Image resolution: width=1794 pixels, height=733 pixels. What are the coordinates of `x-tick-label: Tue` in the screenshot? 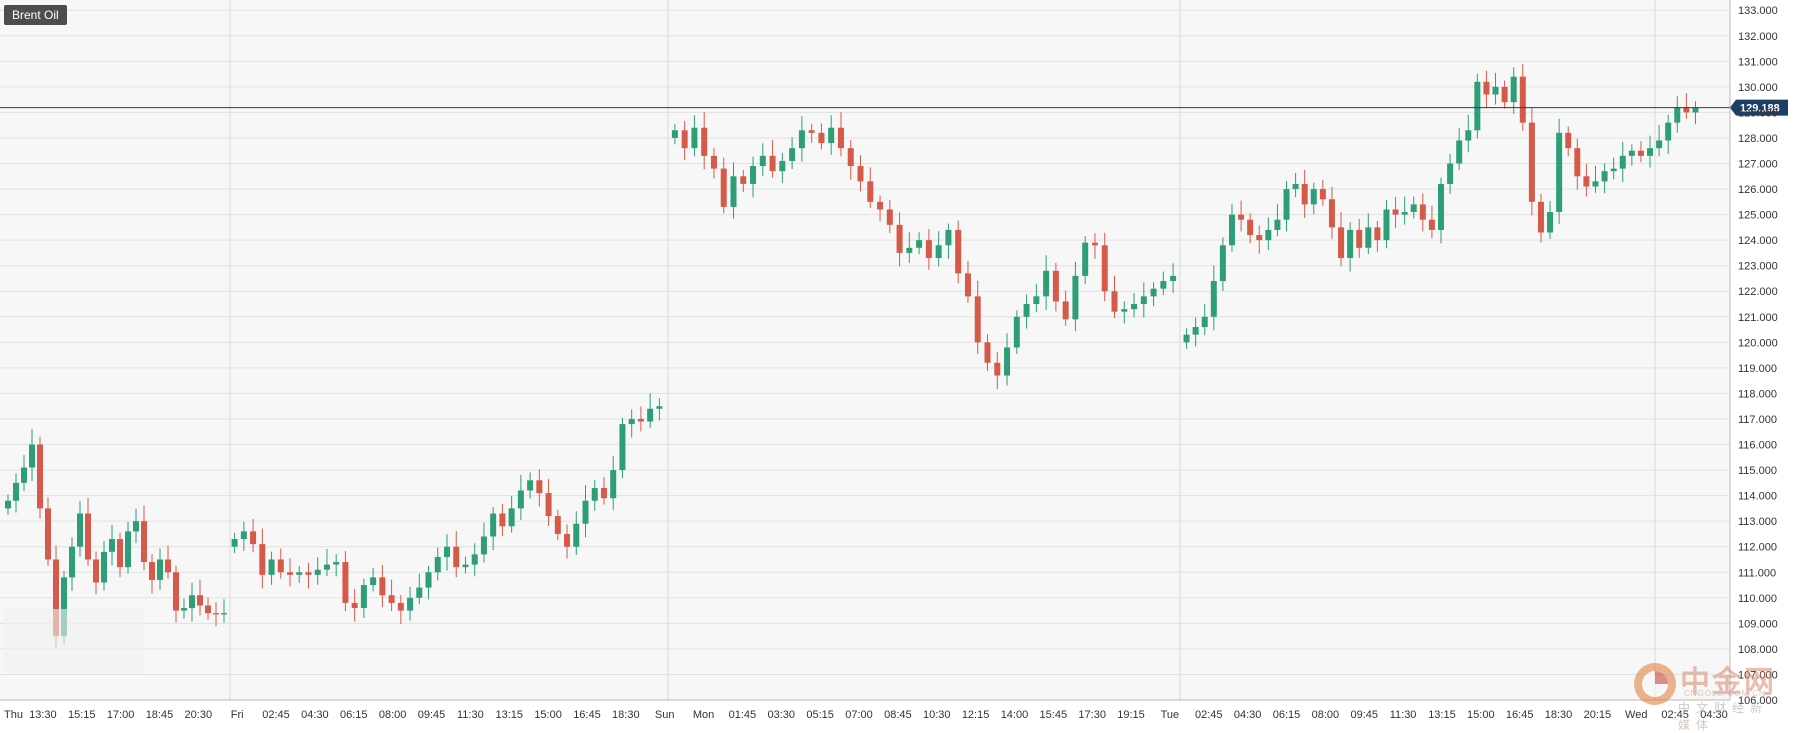 It's located at (1170, 715).